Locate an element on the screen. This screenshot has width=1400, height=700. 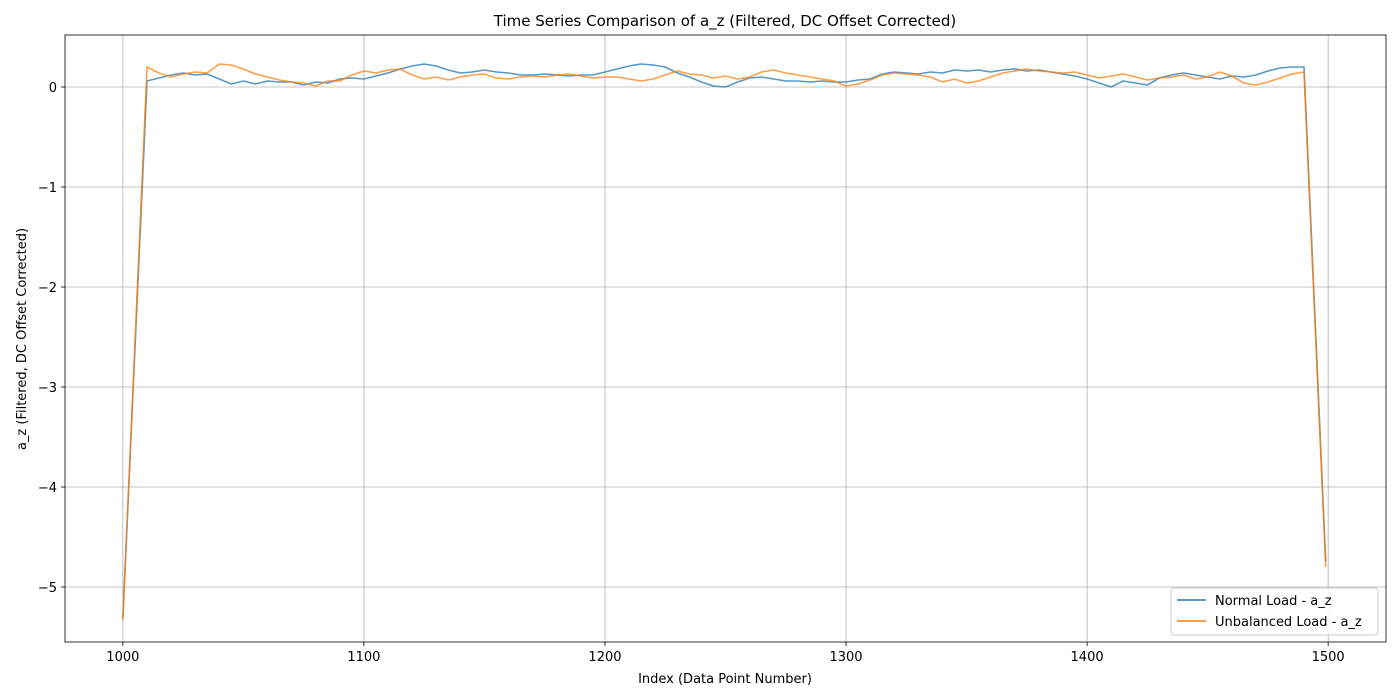
y-tick-label: −5 is located at coordinates (47, 588).